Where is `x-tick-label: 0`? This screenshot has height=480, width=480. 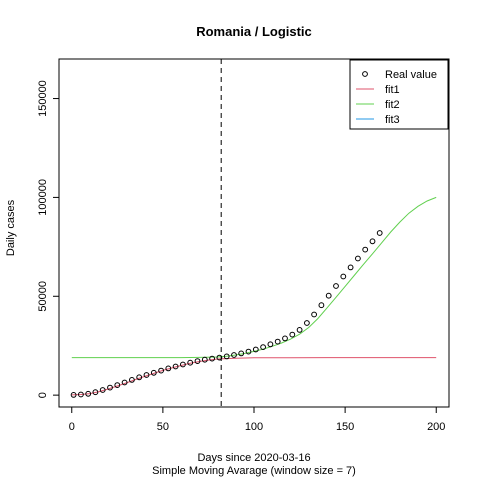 x-tick-label: 0 is located at coordinates (72, 427).